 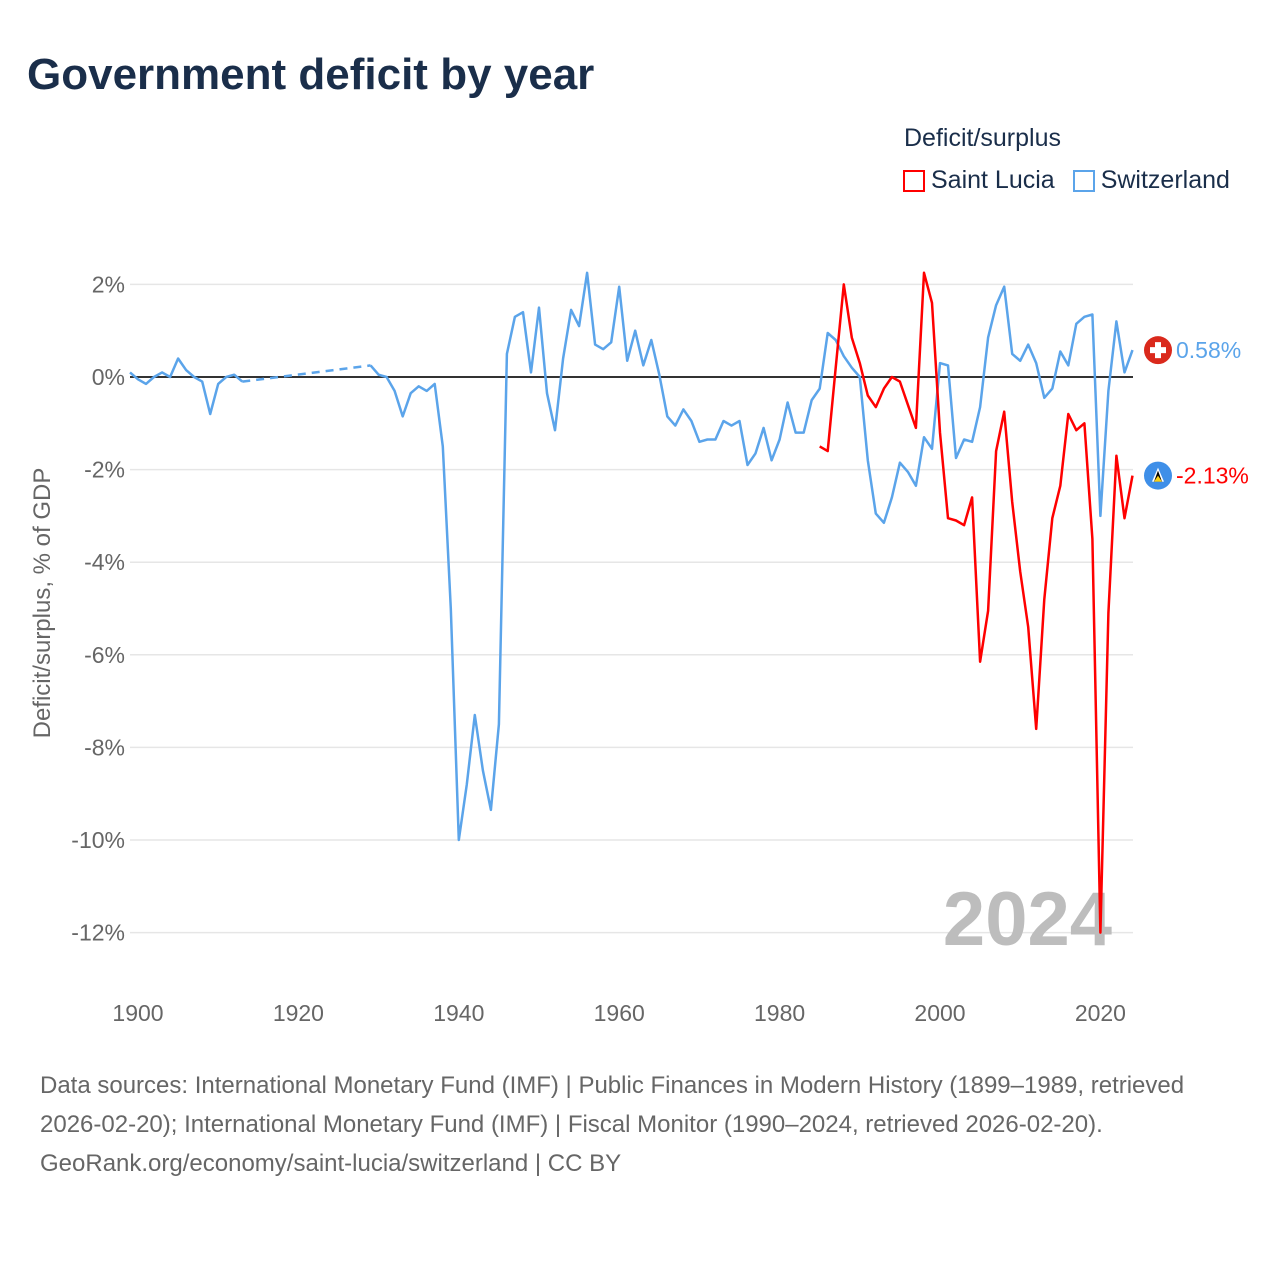 I want to click on x-tick-label: 2000, so click(x=939, y=1013).